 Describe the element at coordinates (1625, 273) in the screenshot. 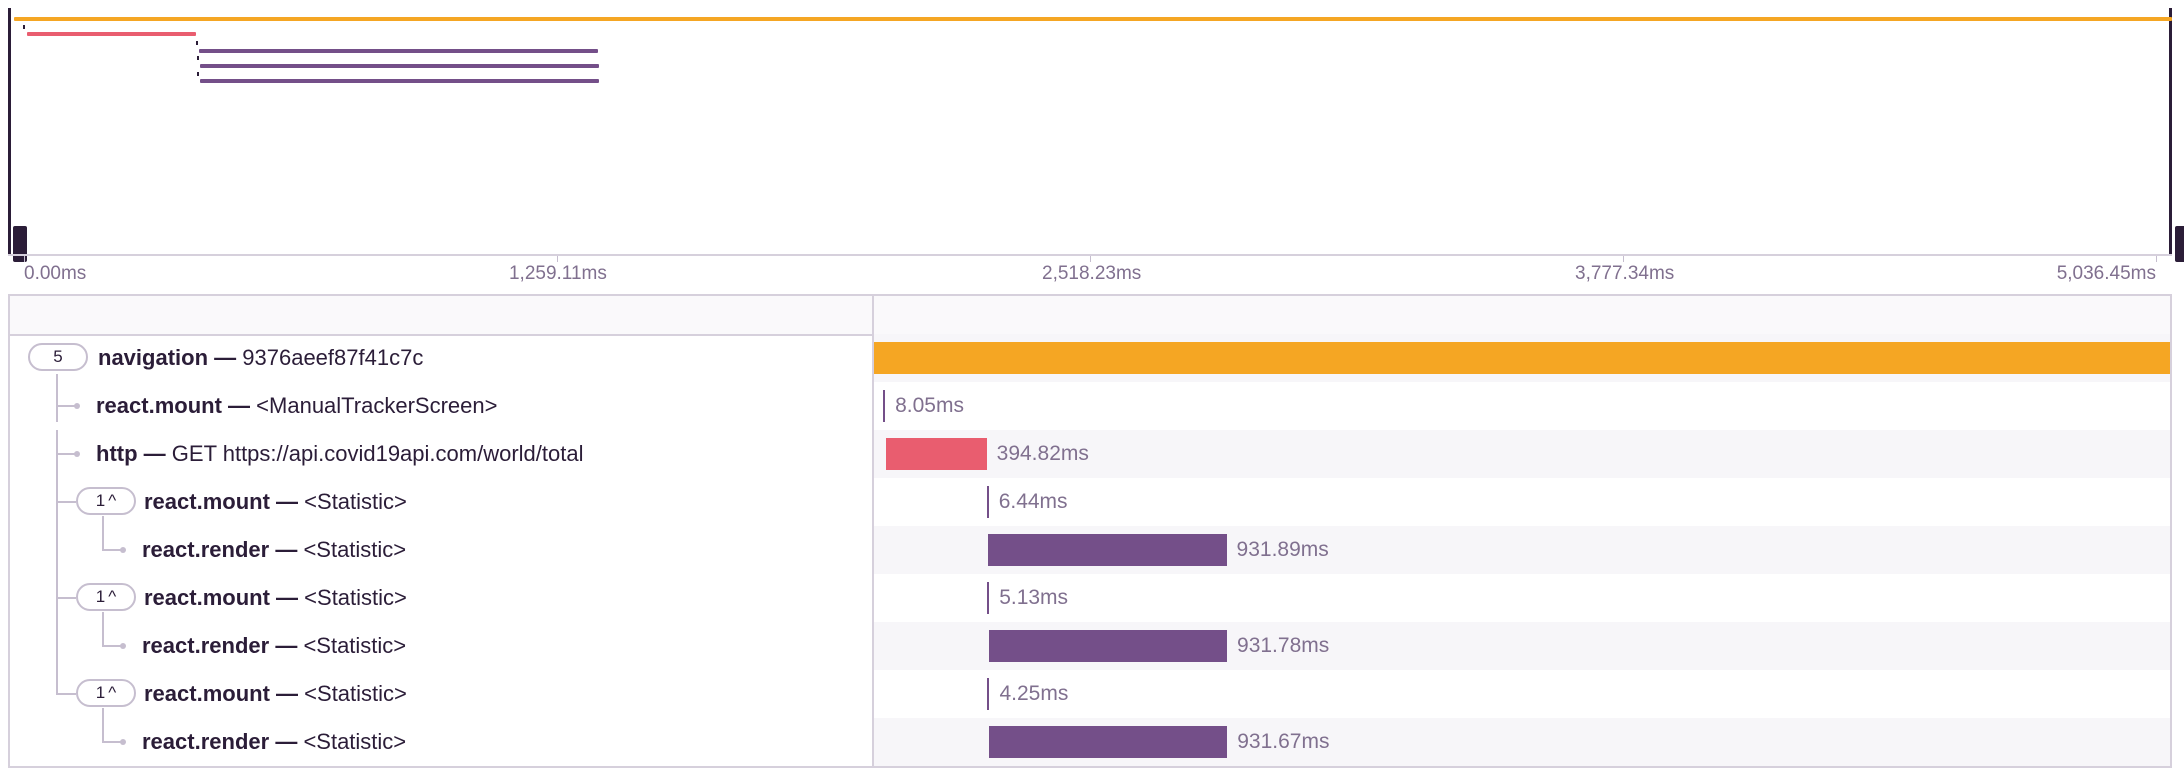

I see `axis-tick-label: 3,777.34ms` at that location.